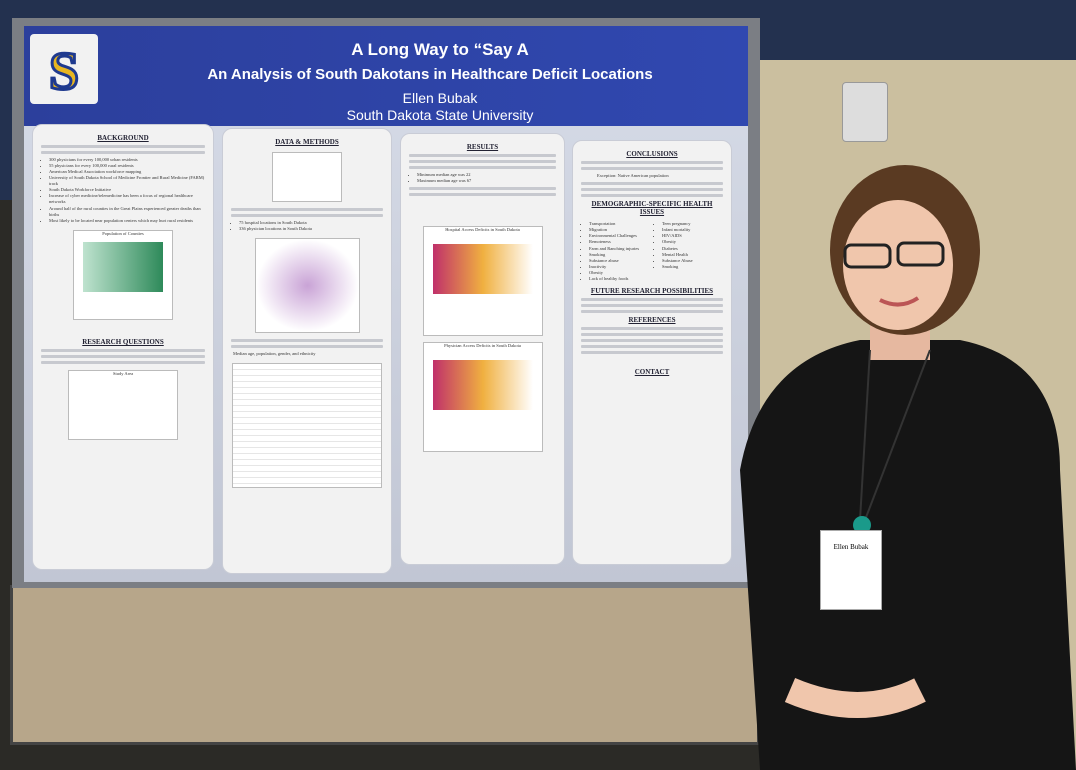  I want to click on map-title: Population of Counties, so click(123, 233).